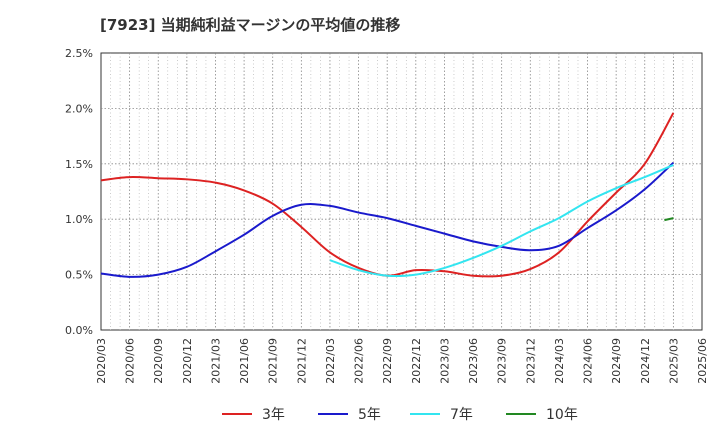  Describe the element at coordinates (101, 361) in the screenshot. I see `x-tick-label: 2020/03` at that location.